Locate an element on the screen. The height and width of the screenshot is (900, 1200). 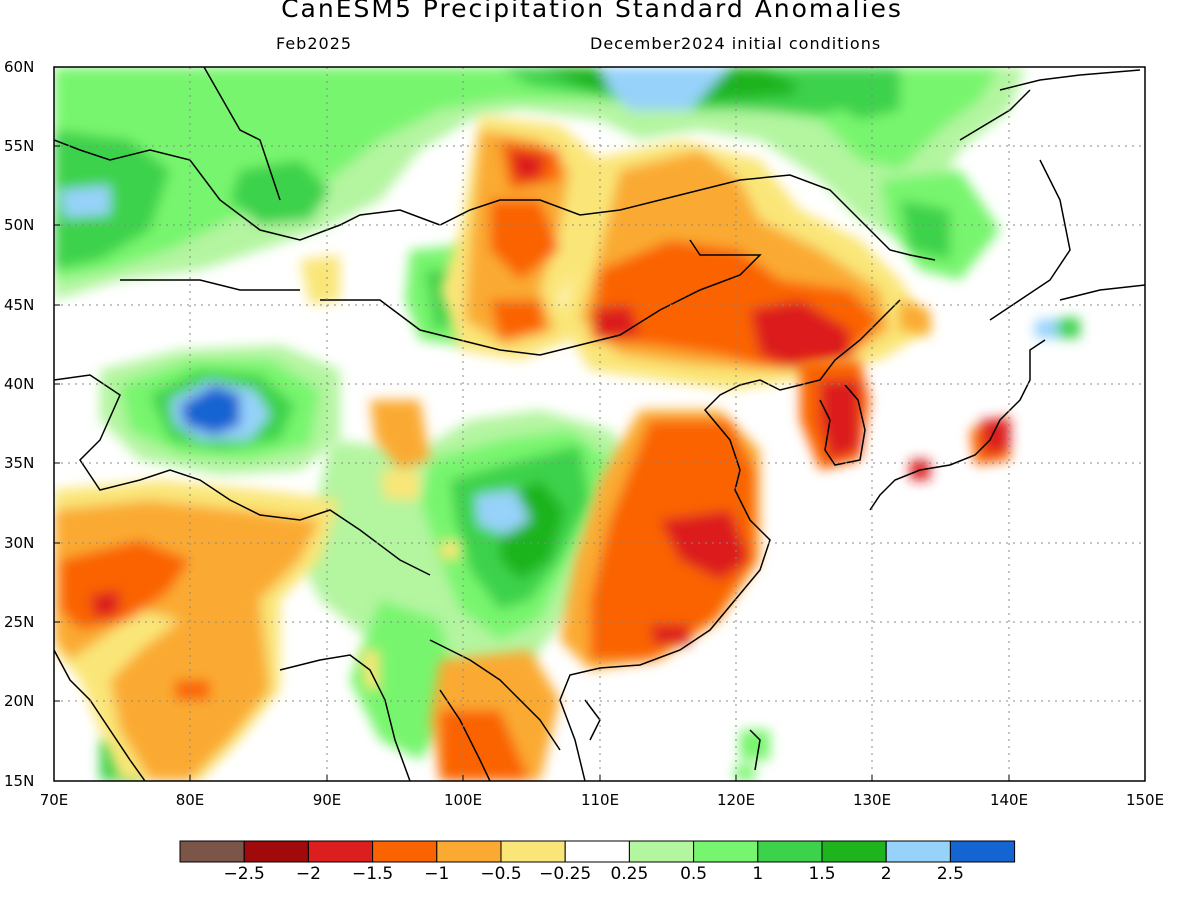
lat-label: 55N is located at coordinates (19, 146).